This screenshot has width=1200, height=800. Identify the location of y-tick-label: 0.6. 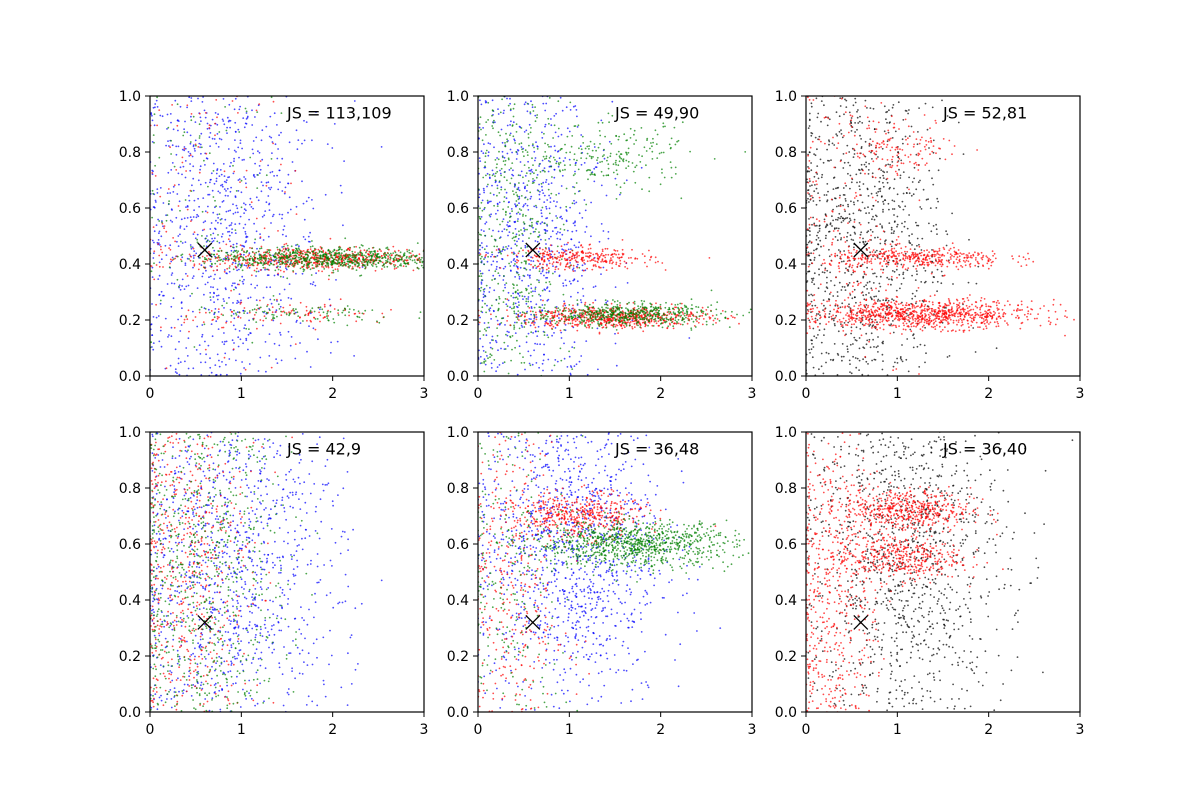
(130, 209).